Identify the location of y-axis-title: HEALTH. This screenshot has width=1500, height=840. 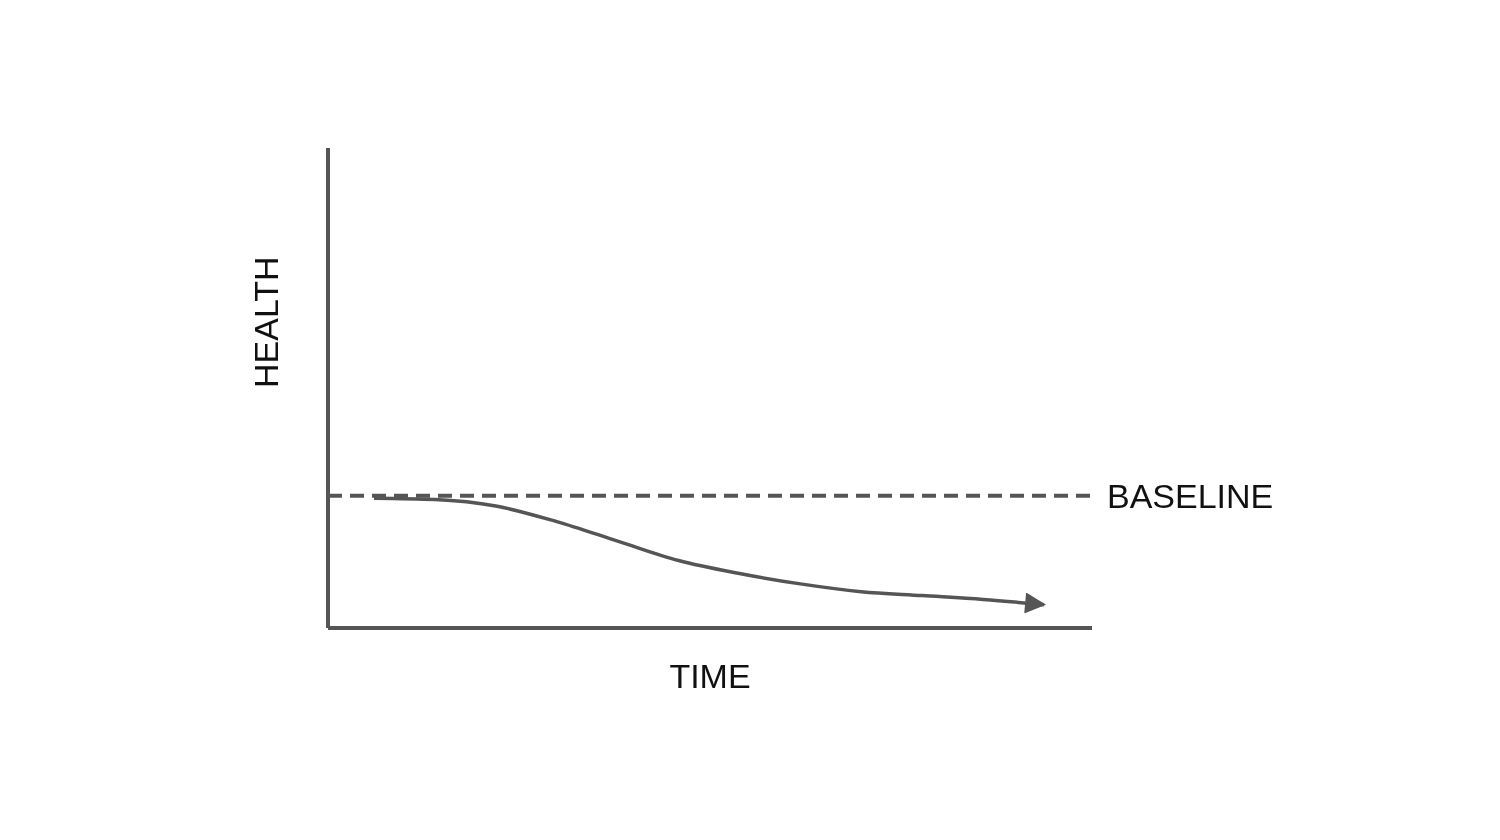
(266, 322).